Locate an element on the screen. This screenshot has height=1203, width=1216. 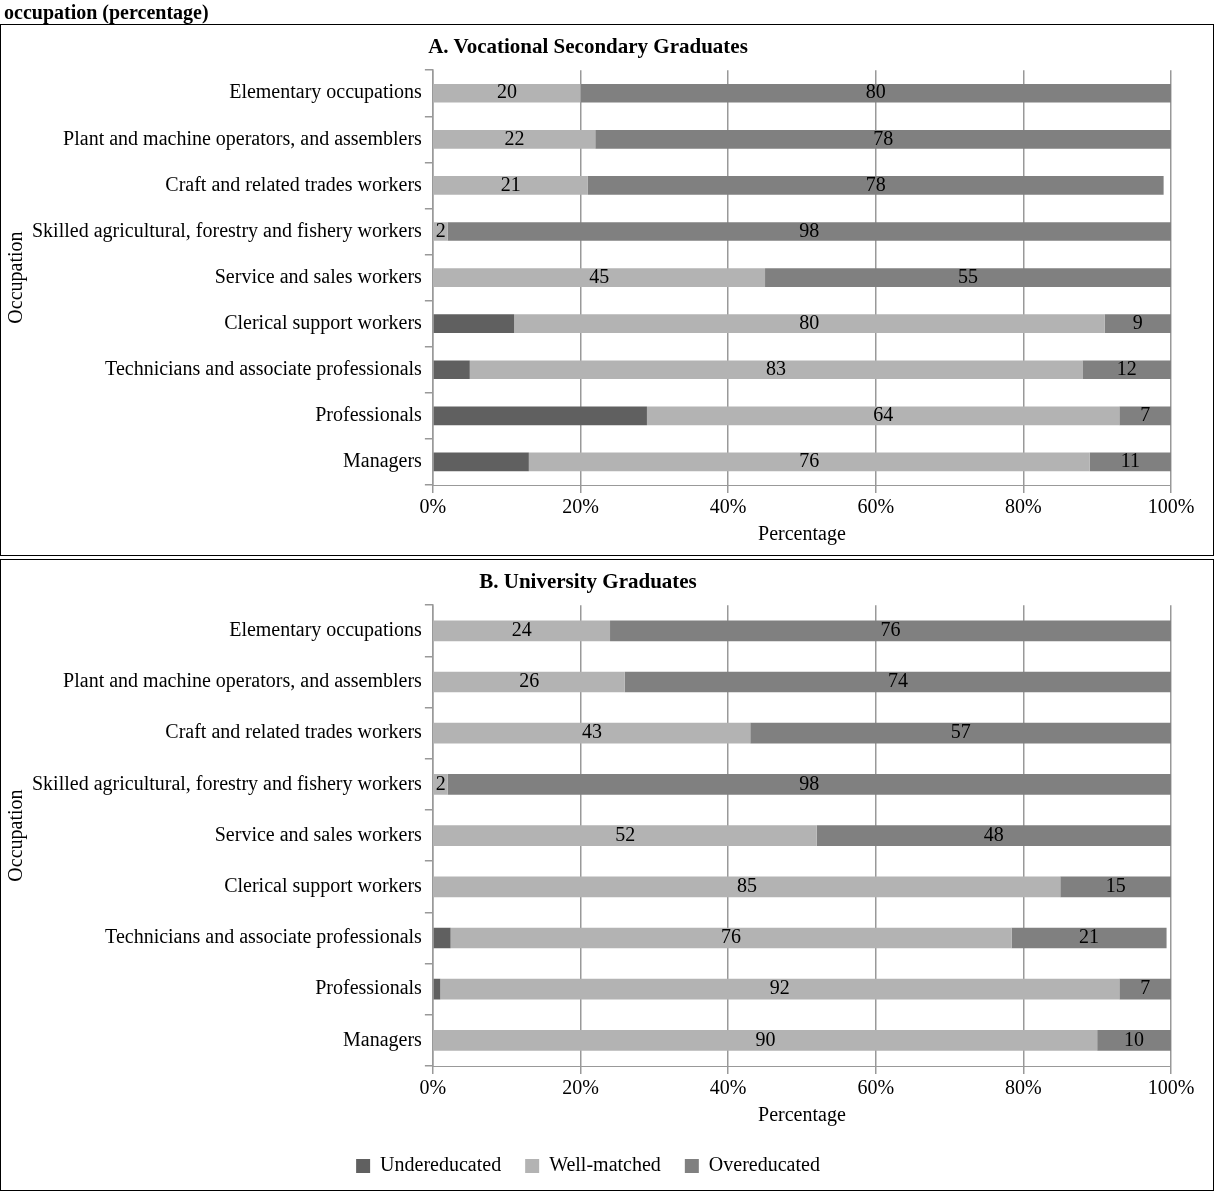
legend-label: Well-matched is located at coordinates (605, 1164).